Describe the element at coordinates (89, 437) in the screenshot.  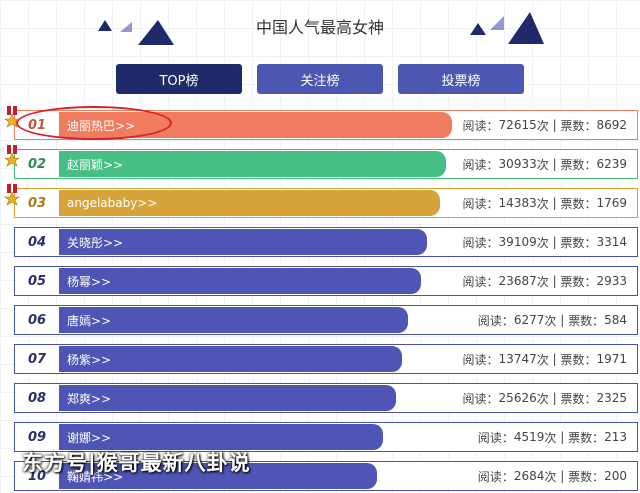
I see `celebrity-name-link: 谢娜>>` at that location.